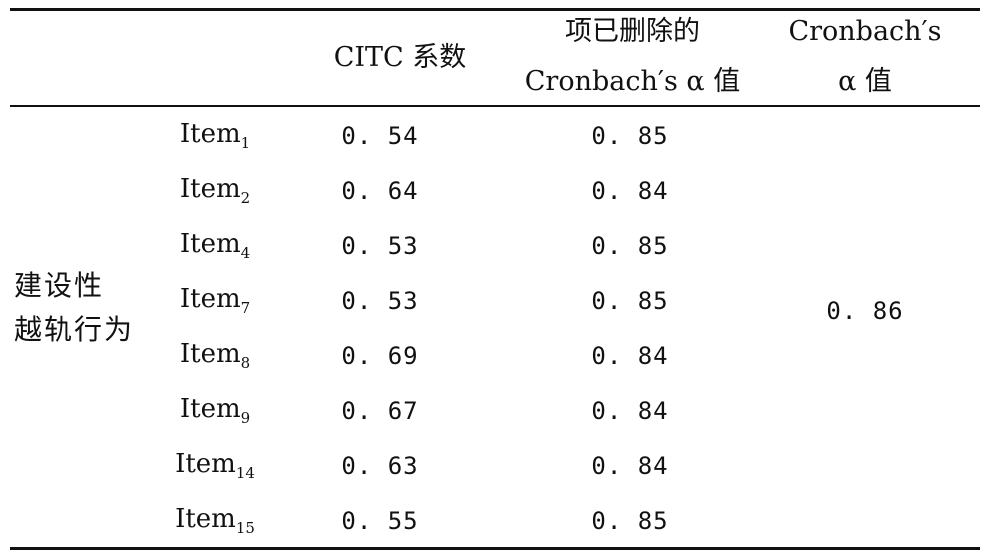  I want to click on header-alpha-if-deleted-line2: Cronbach′s α 值, so click(632, 81).